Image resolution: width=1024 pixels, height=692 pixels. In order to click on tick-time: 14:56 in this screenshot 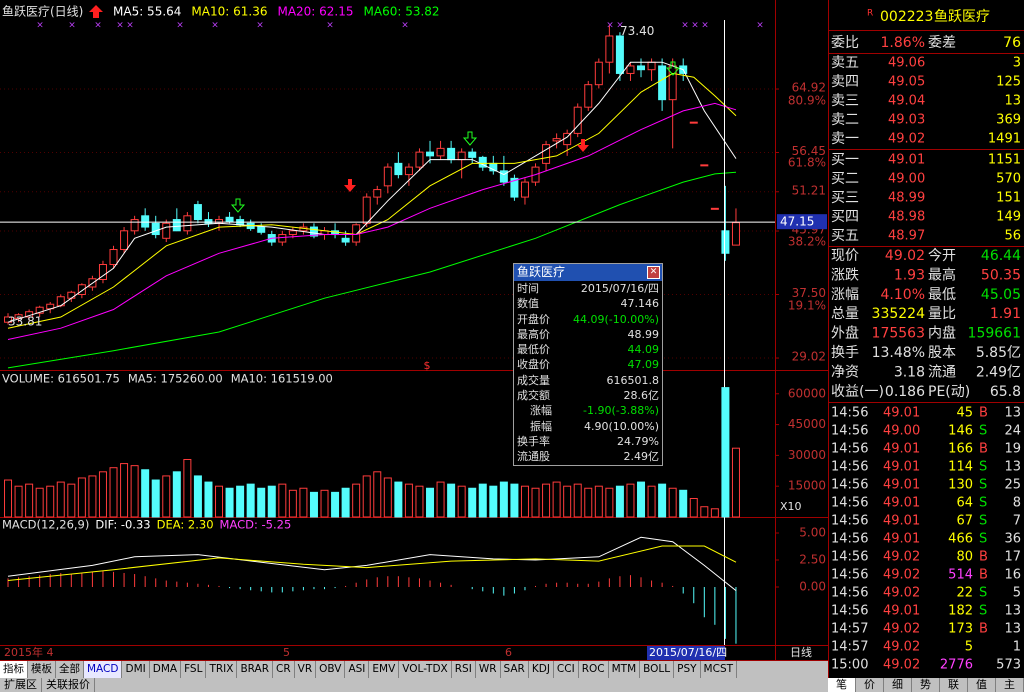, I will do `click(849, 557)`.